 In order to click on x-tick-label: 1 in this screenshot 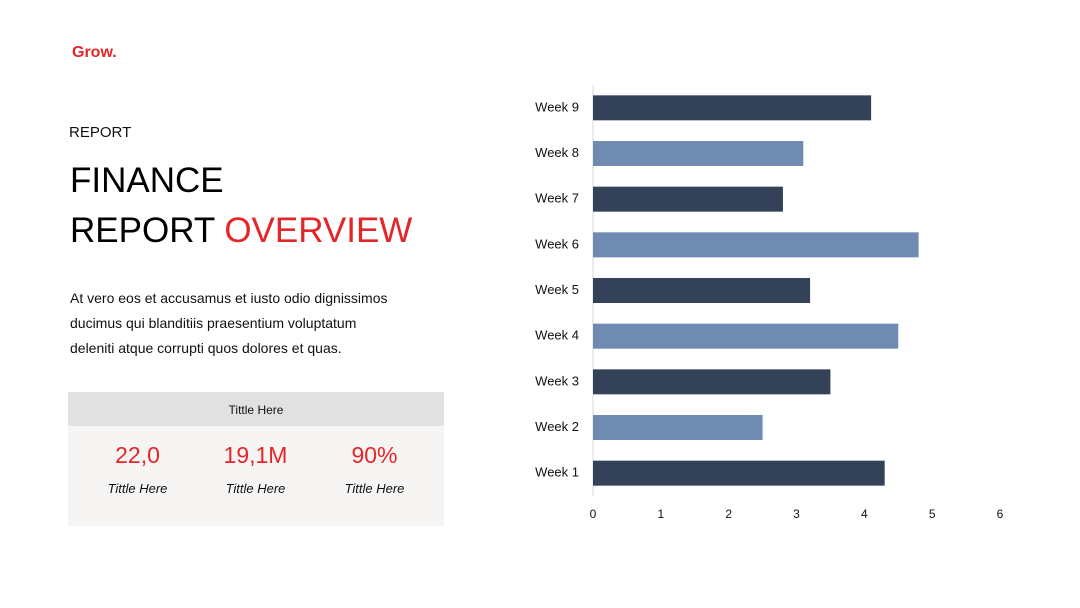, I will do `click(660, 514)`.